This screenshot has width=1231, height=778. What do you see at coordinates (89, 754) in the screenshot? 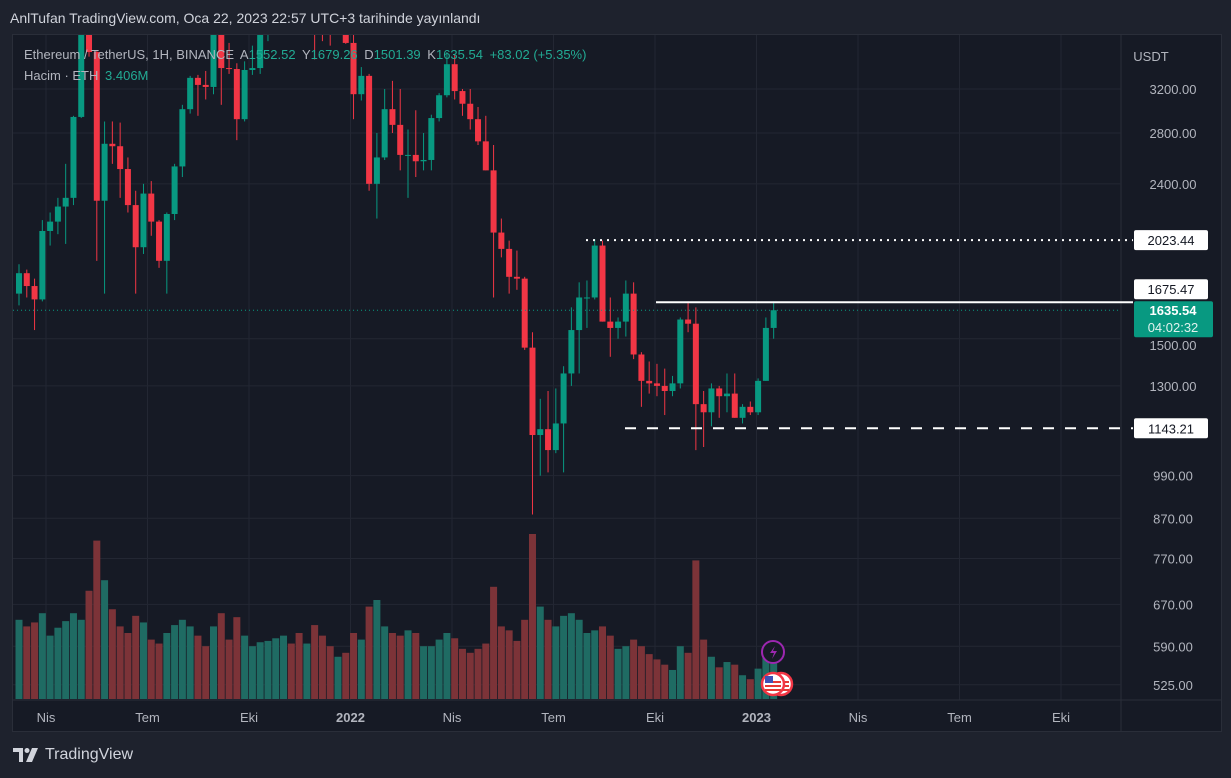
I see `brand-name: TradingView` at bounding box center [89, 754].